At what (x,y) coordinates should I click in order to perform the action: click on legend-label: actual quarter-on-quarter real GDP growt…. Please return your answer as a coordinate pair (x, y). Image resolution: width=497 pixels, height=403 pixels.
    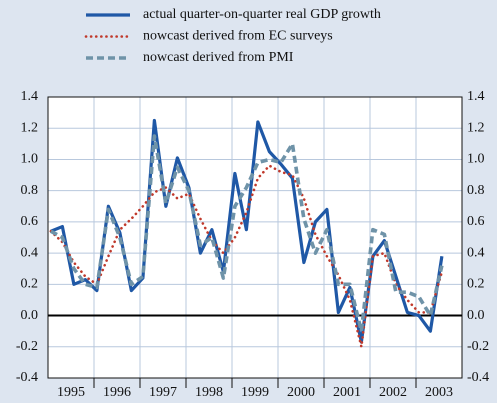
    Looking at the image, I should click on (262, 14).